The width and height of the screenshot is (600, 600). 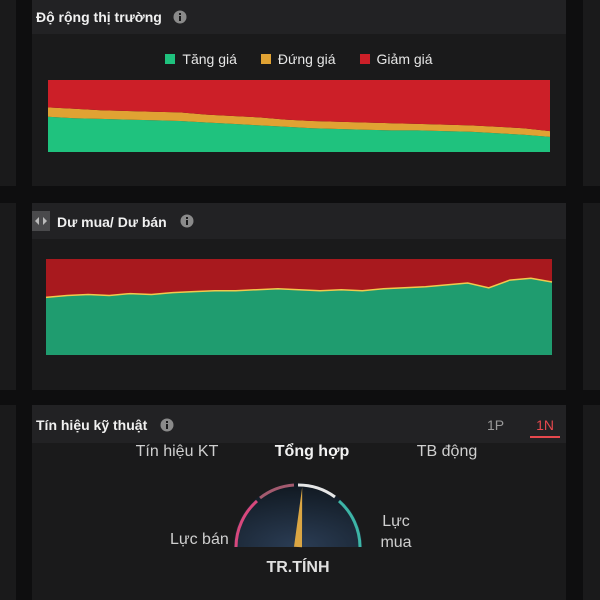 What do you see at coordinates (92, 425) in the screenshot?
I see `panel-title: Tín hiệu kỹ thuật` at bounding box center [92, 425].